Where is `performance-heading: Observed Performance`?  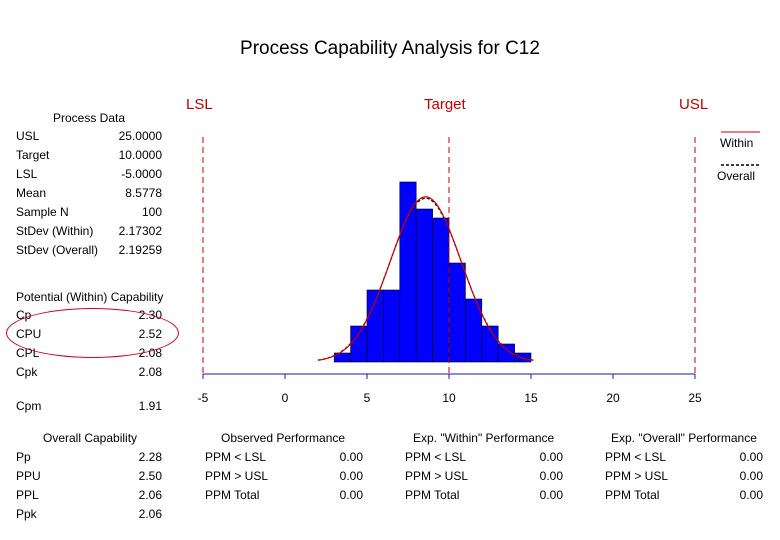 performance-heading: Observed Performance is located at coordinates (283, 438).